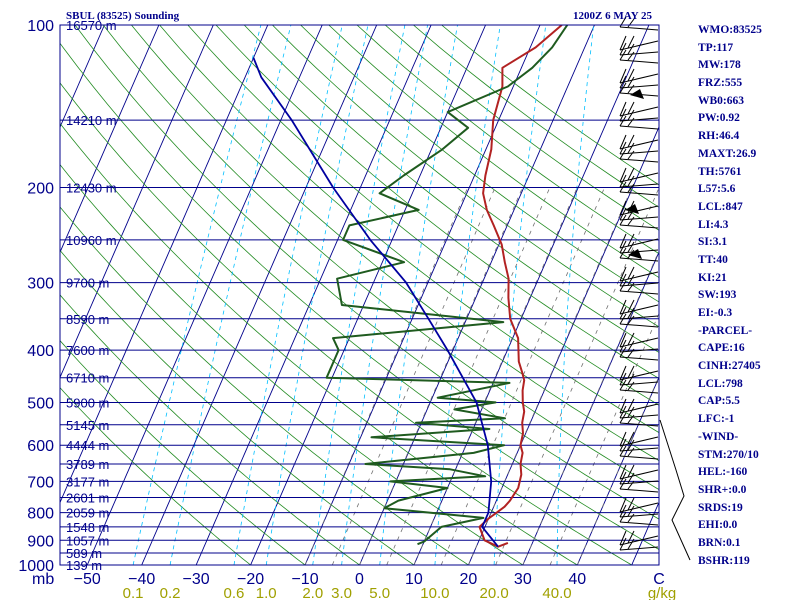 This screenshot has width=800, height=600. Describe the element at coordinates (434, 592) in the screenshot. I see `mixing-ratio-label: 10.0` at that location.